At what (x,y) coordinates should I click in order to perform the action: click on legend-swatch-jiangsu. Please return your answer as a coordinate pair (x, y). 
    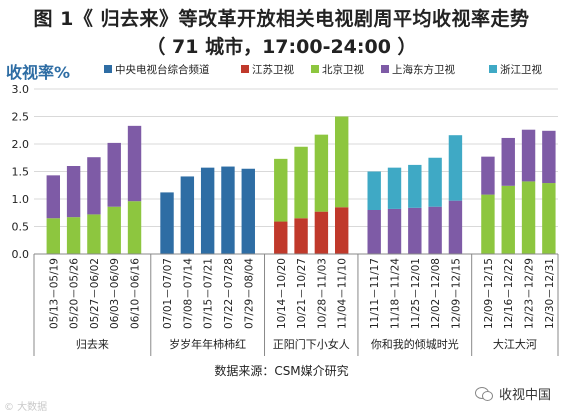
    Looking at the image, I should click on (245, 69).